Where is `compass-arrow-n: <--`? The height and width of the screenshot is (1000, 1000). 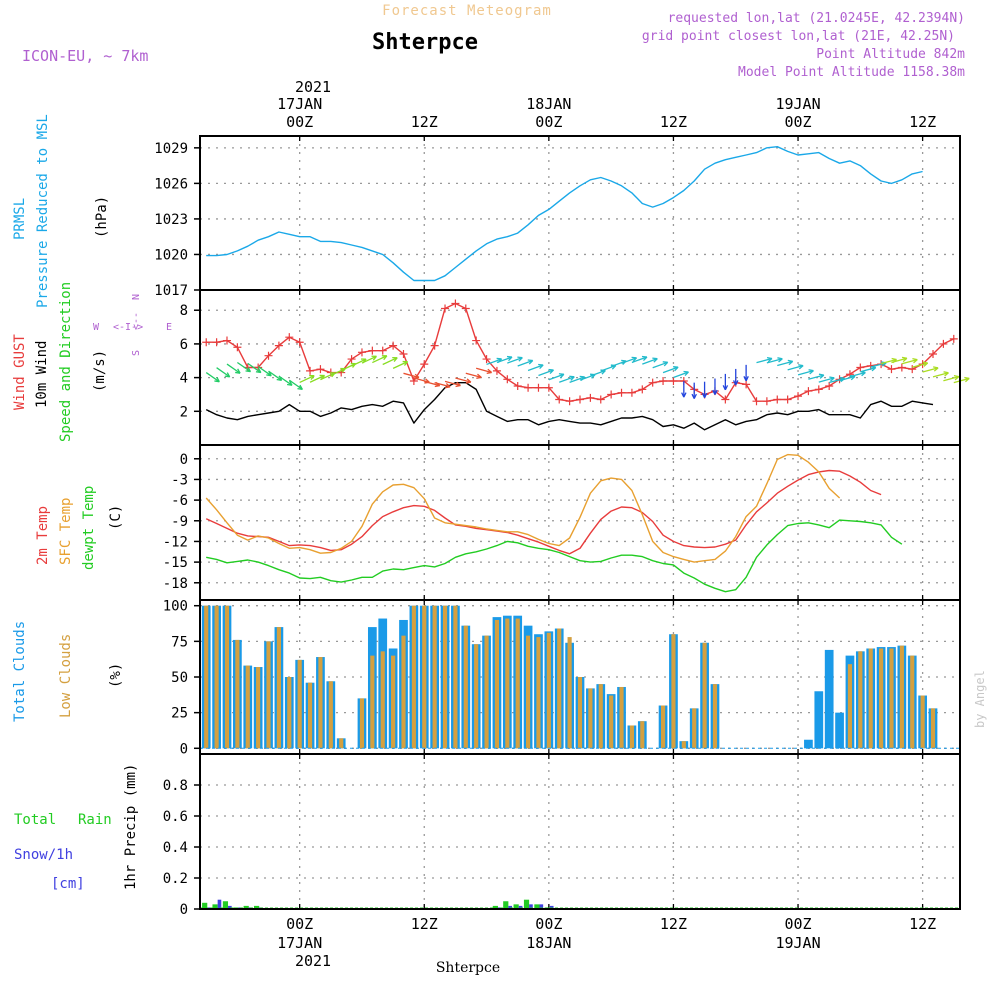 compass-arrow-n: <-- is located at coordinates (136, 321).